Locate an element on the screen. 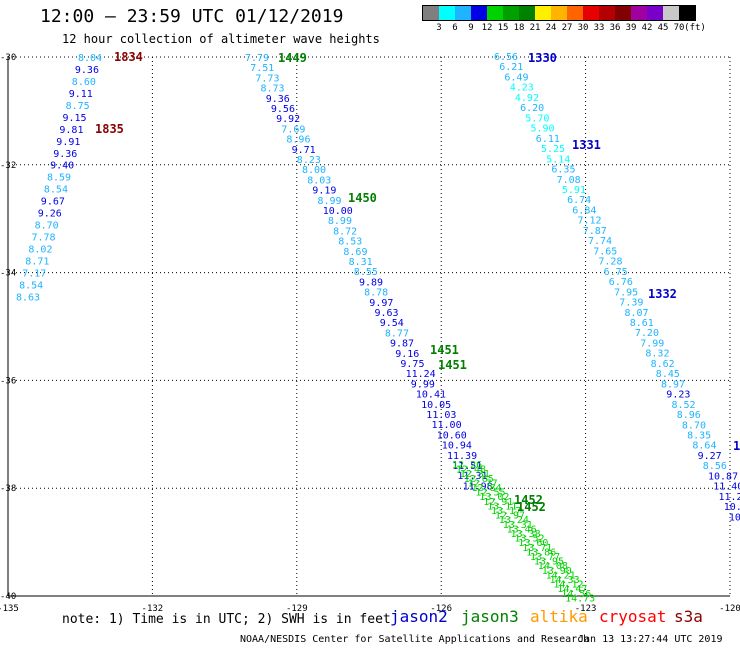 The image size is (740, 650). swh-value-label: 6.76 is located at coordinates (621, 282).